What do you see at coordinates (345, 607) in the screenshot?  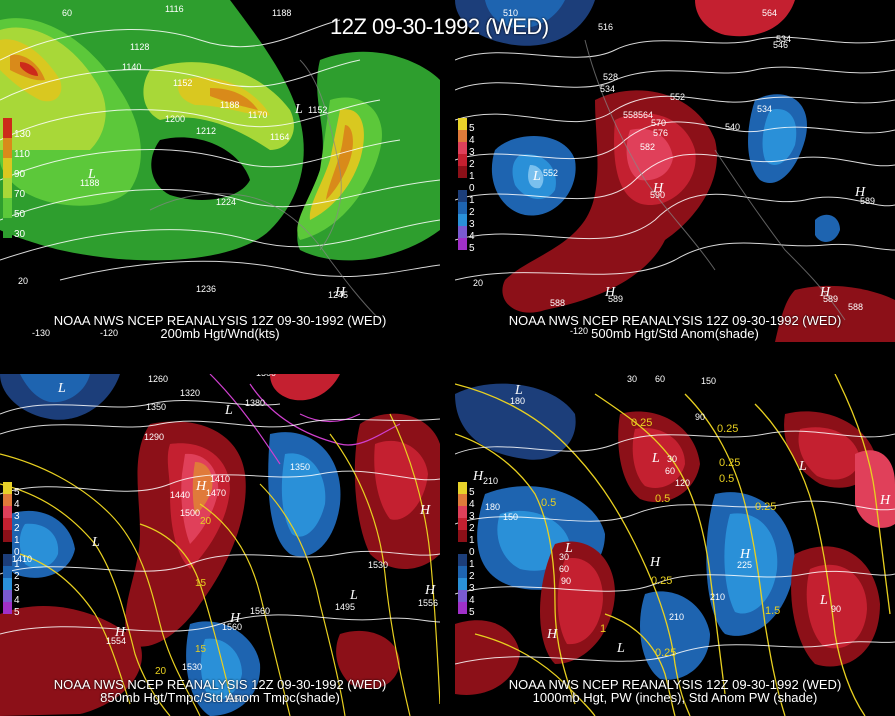 I see `svg-text: 1495` at bounding box center [345, 607].